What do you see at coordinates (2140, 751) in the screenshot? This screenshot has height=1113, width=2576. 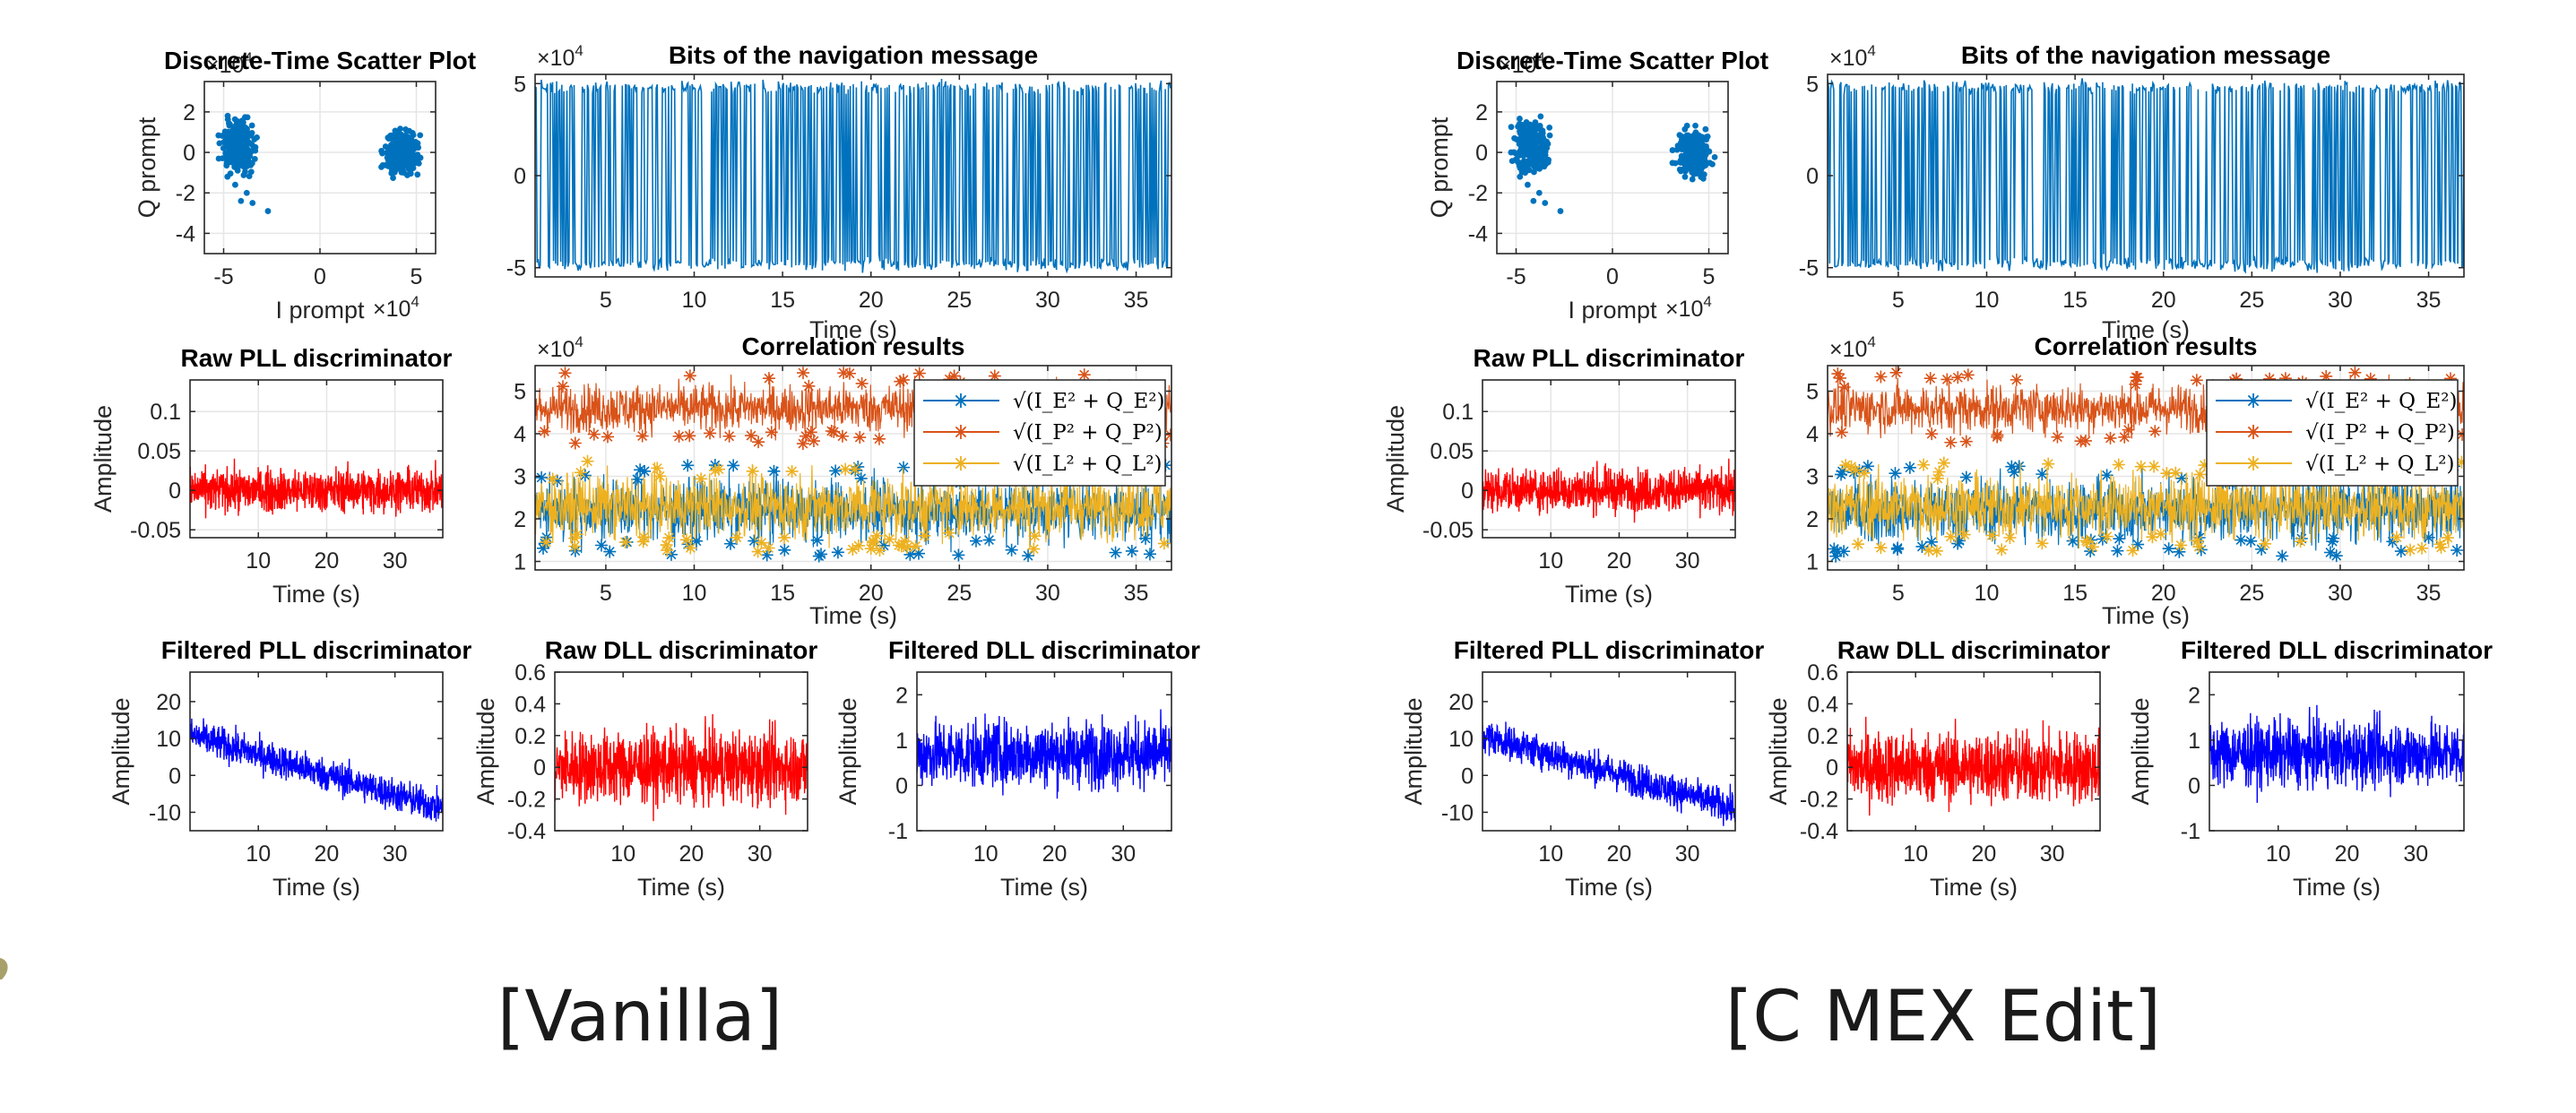 I see `y-axis-label: Amplitude` at bounding box center [2140, 751].